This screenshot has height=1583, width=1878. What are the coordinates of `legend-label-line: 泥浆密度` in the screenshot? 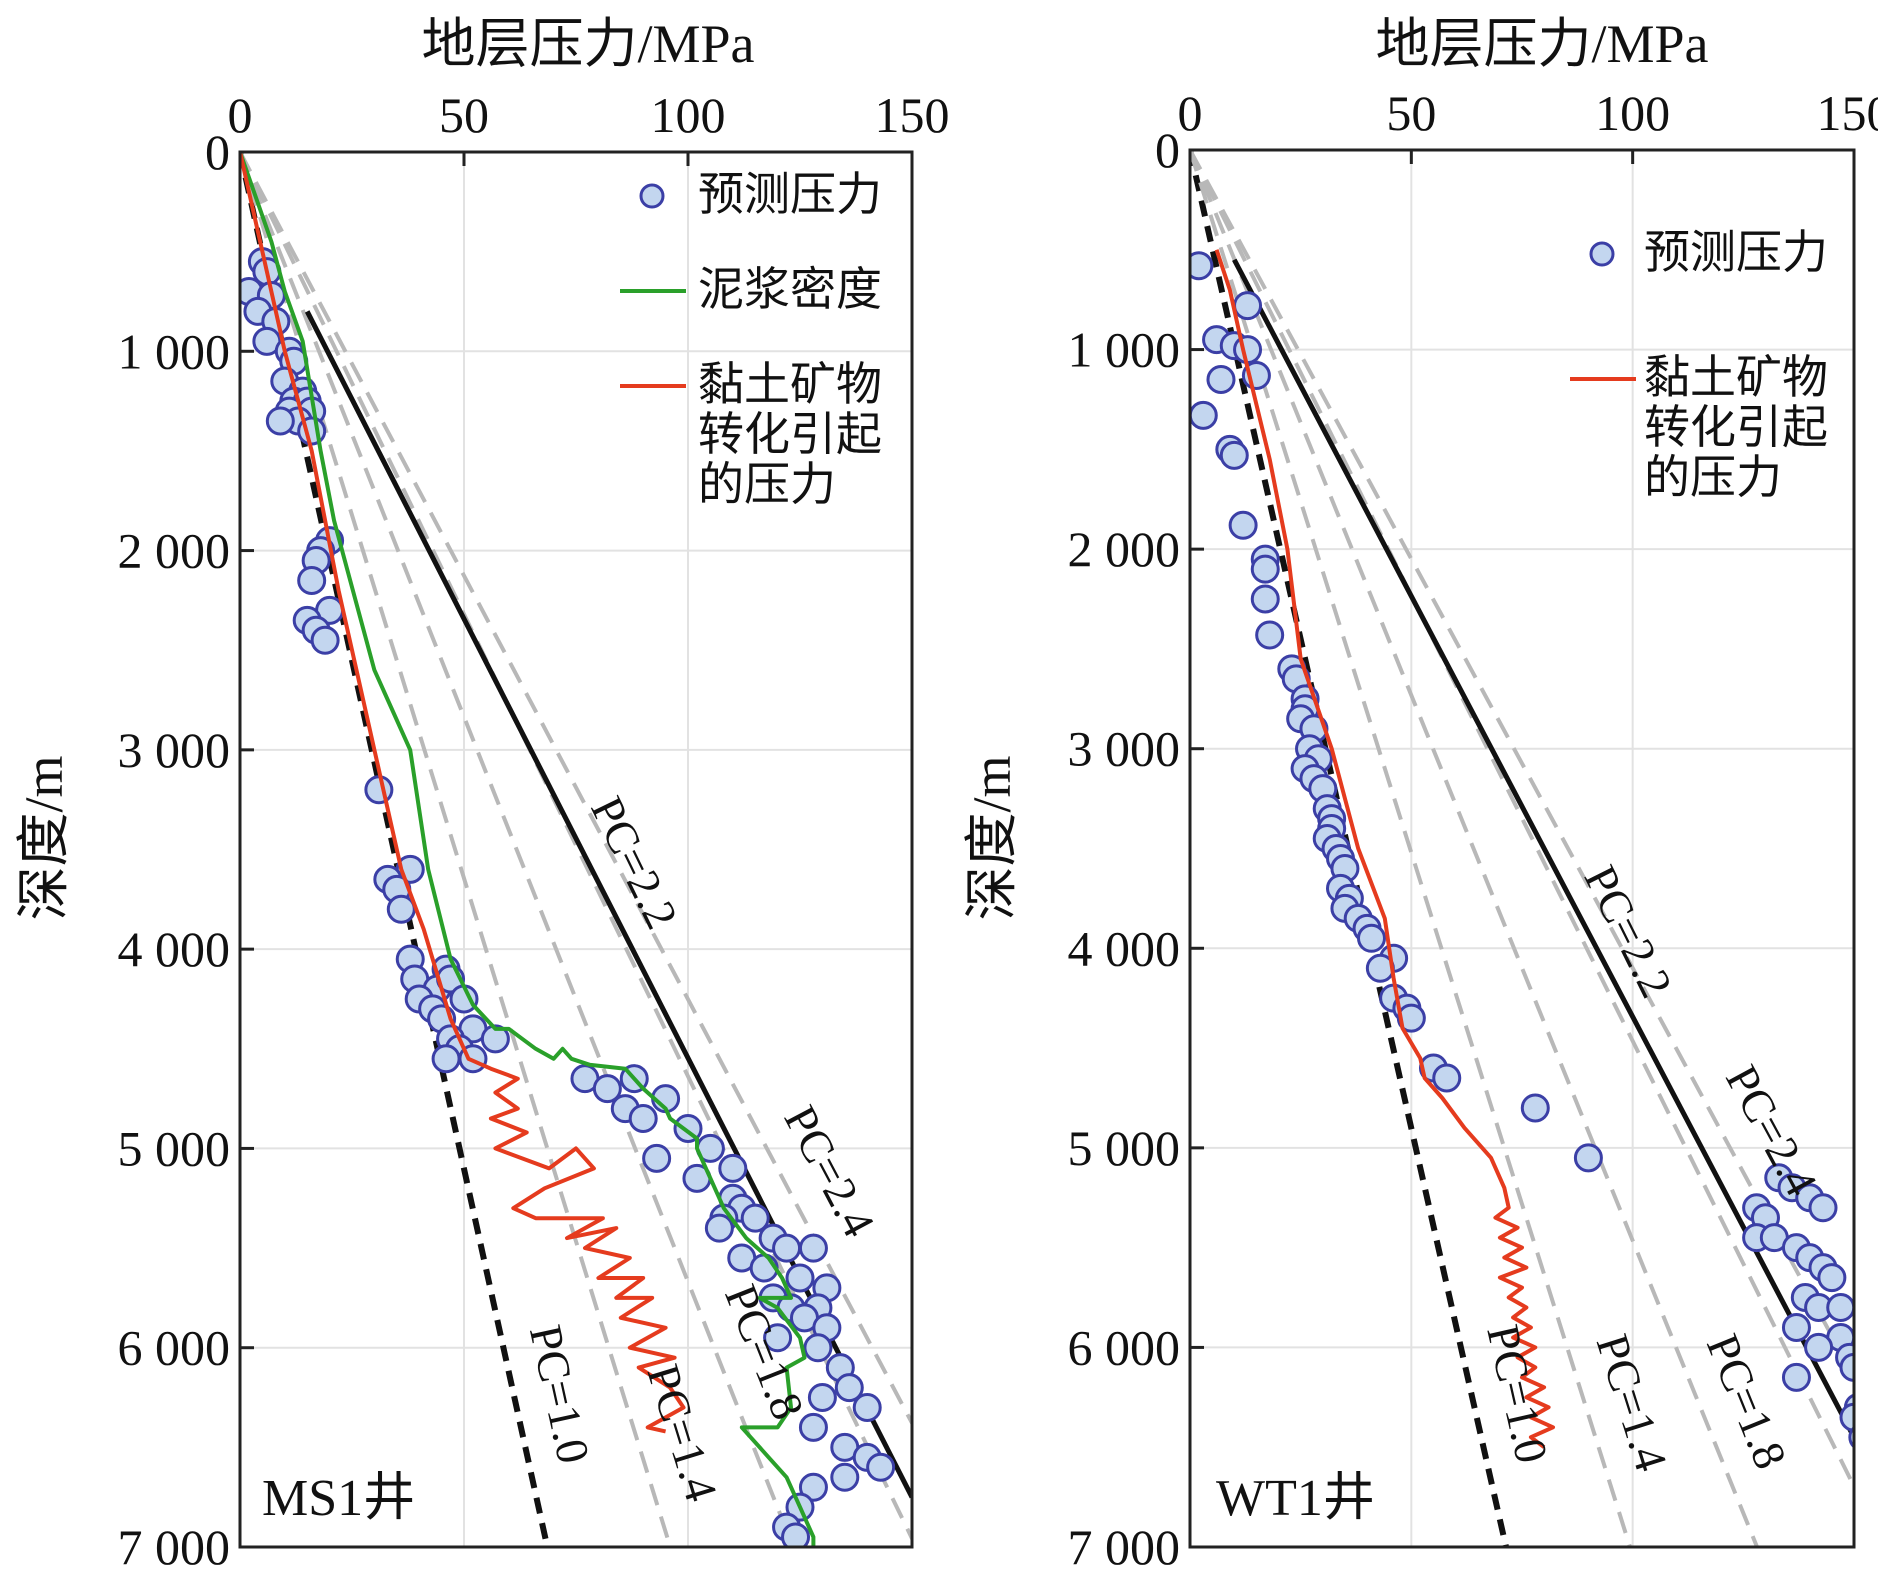 It's located at (790, 289).